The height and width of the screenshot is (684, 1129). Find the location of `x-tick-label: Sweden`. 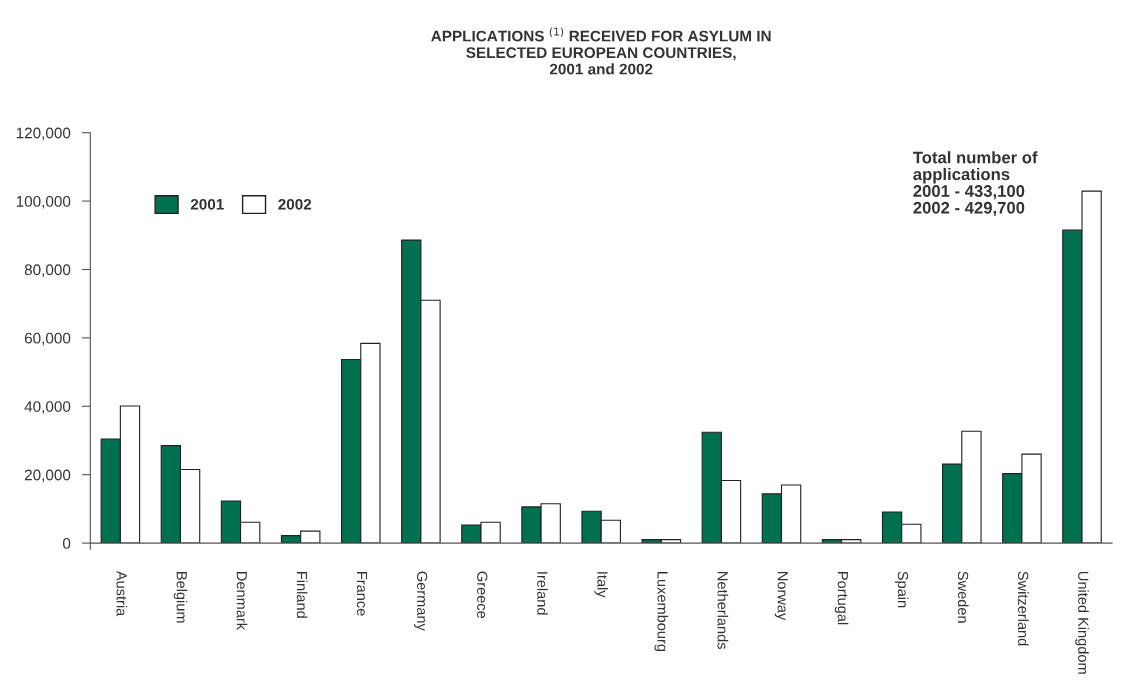

x-tick-label: Sweden is located at coordinates (963, 597).